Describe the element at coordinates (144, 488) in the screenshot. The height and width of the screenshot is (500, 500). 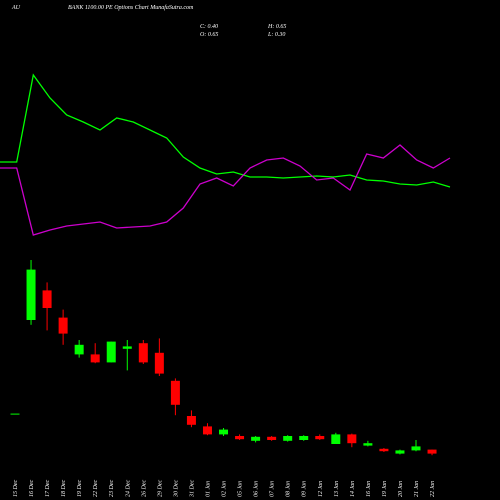
I see `x-tick-label: 26 Dec` at that location.